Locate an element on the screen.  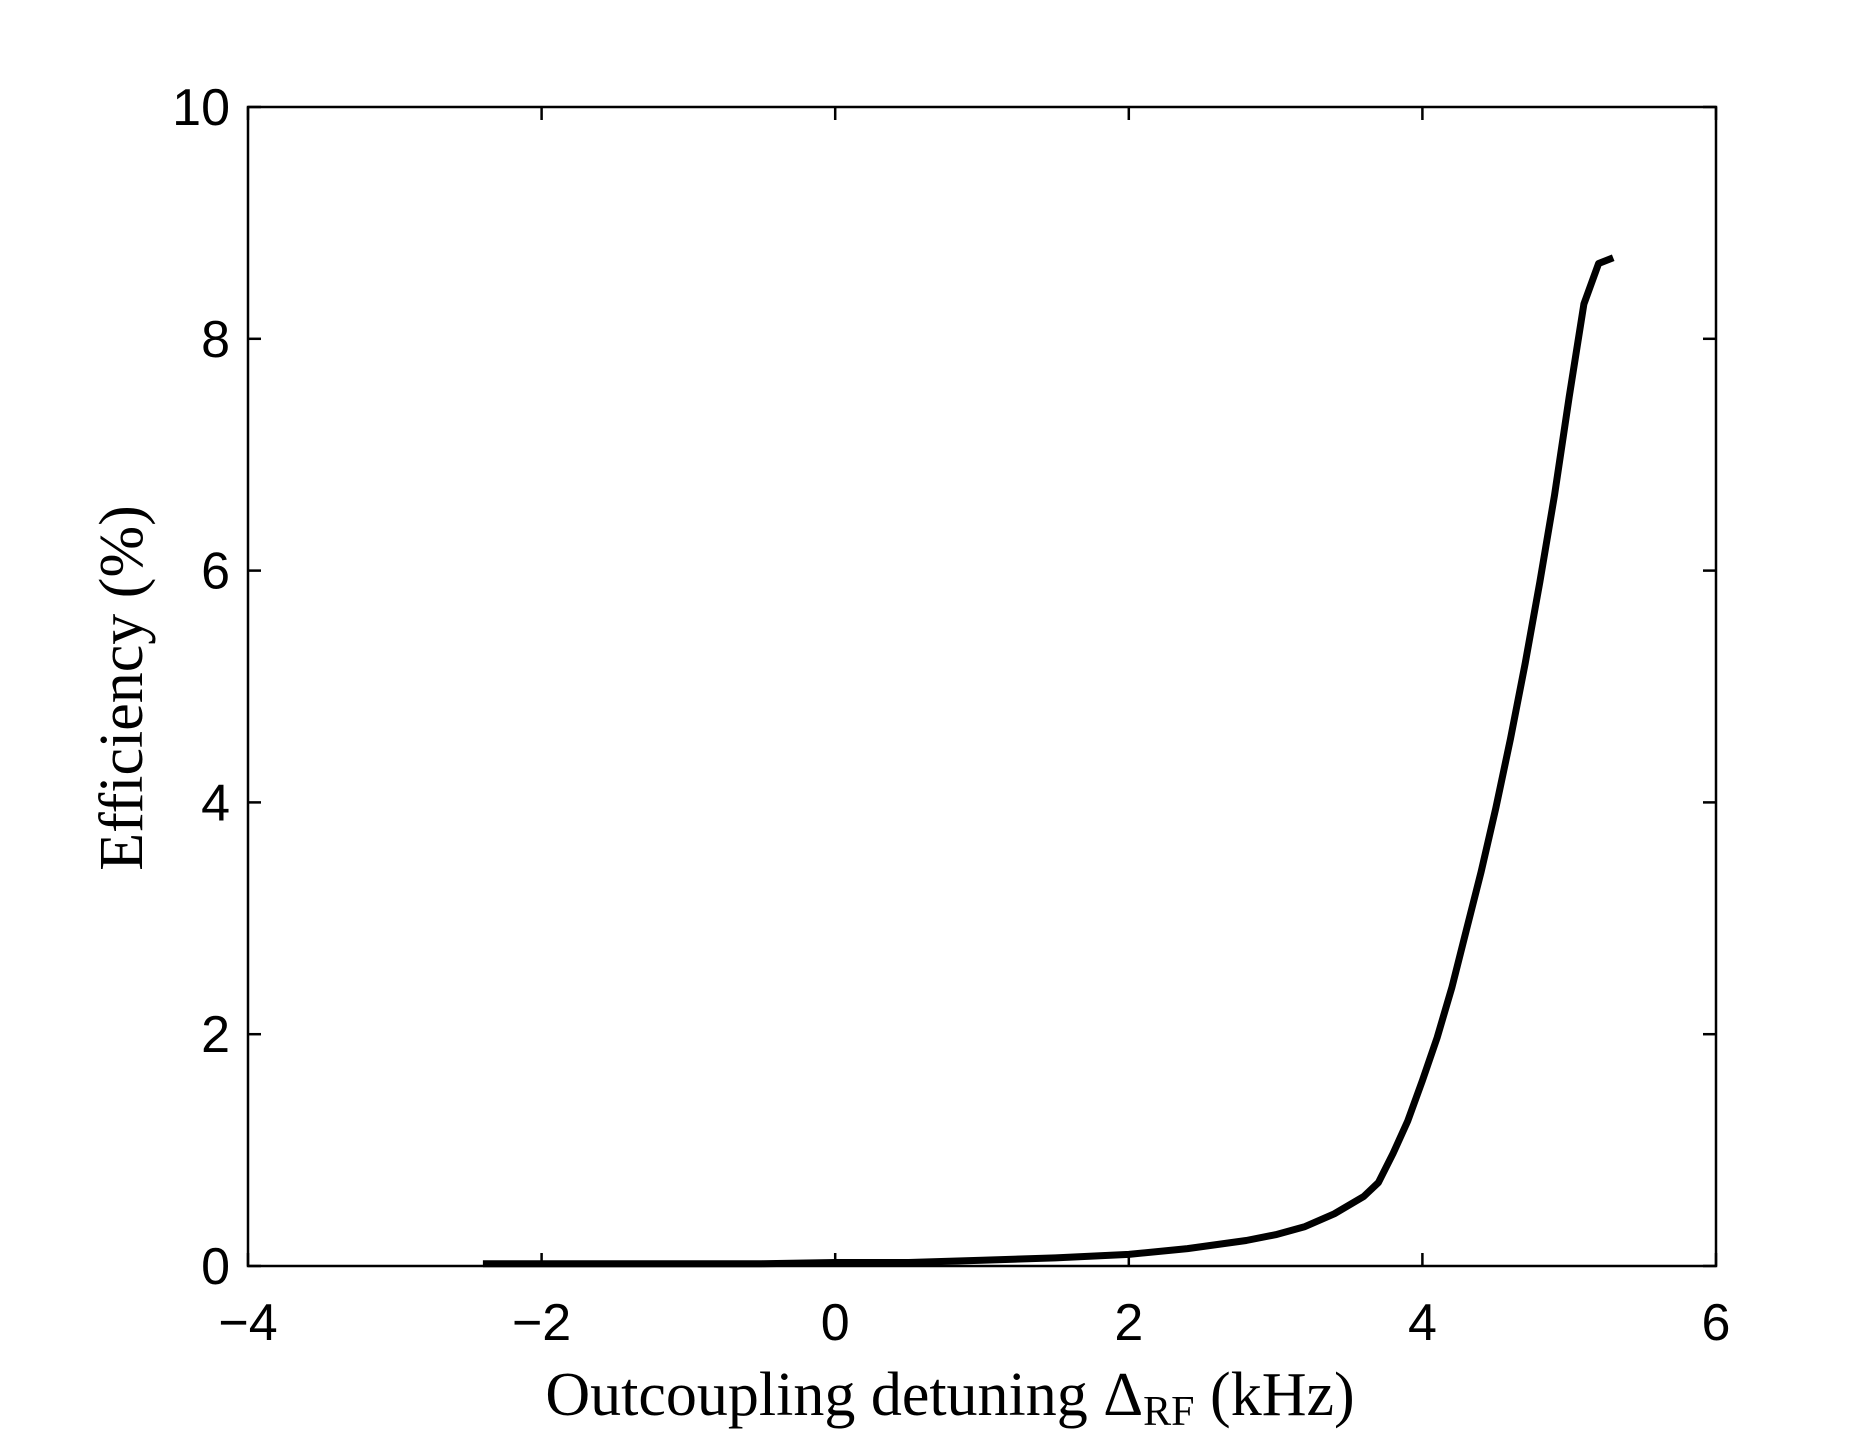
delta-symbol: Δ is located at coordinates (1123, 1395).